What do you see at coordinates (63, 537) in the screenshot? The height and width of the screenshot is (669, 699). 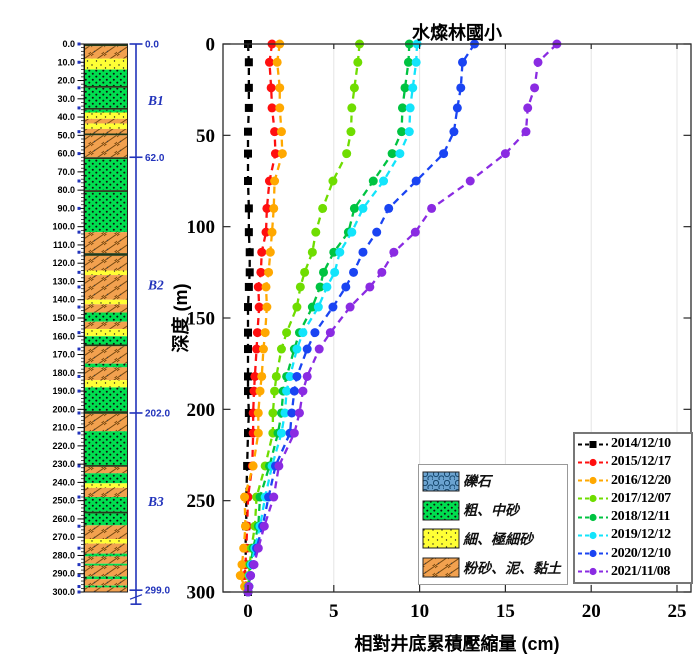 I see `depth-tick-label: 270.0` at bounding box center [63, 537].